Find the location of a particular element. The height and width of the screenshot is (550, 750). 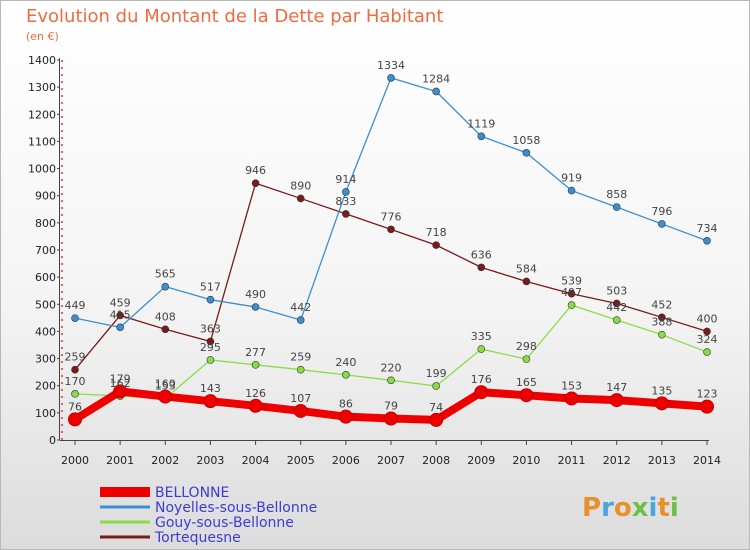

x-tick-label: 2011 is located at coordinates (572, 460).